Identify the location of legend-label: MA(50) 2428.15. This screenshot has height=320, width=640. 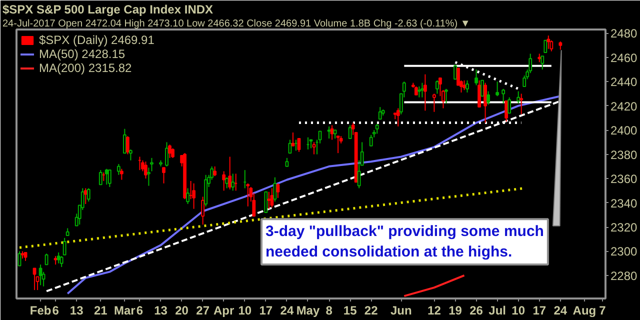
(82, 54).